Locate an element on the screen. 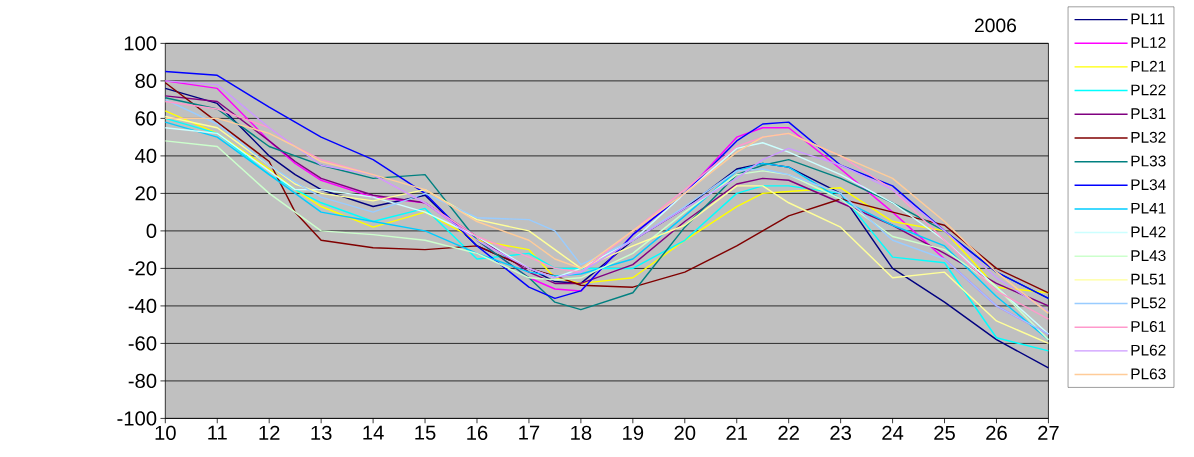 The width and height of the screenshot is (1194, 457). legend-label: PL31 is located at coordinates (1148, 114).